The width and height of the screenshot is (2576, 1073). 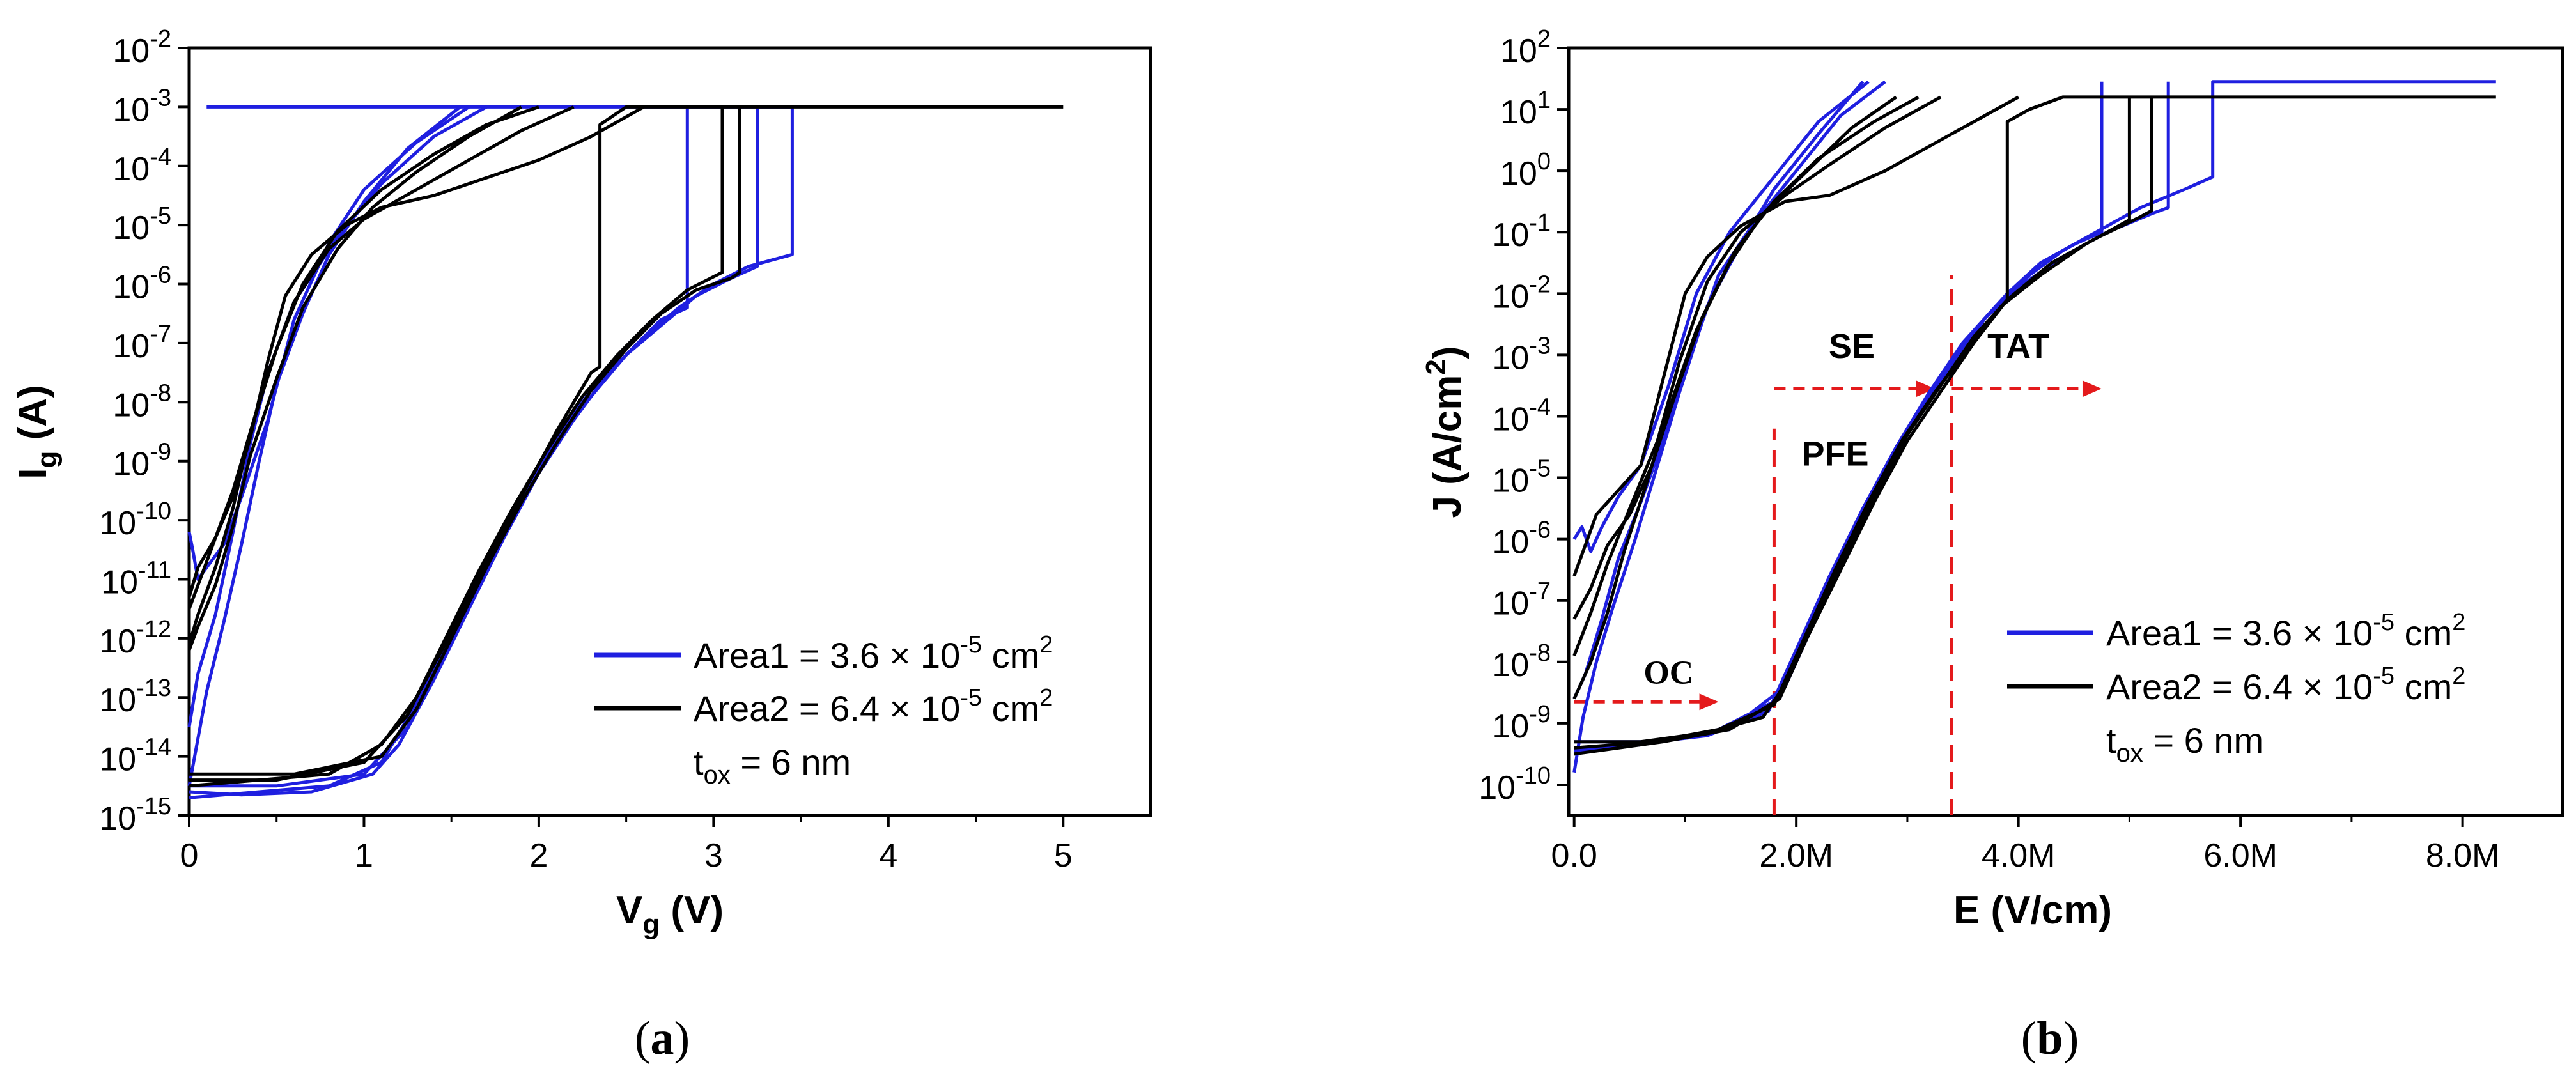 What do you see at coordinates (1533, 775) in the screenshot?
I see `y-tick-label-exp: -10` at bounding box center [1533, 775].